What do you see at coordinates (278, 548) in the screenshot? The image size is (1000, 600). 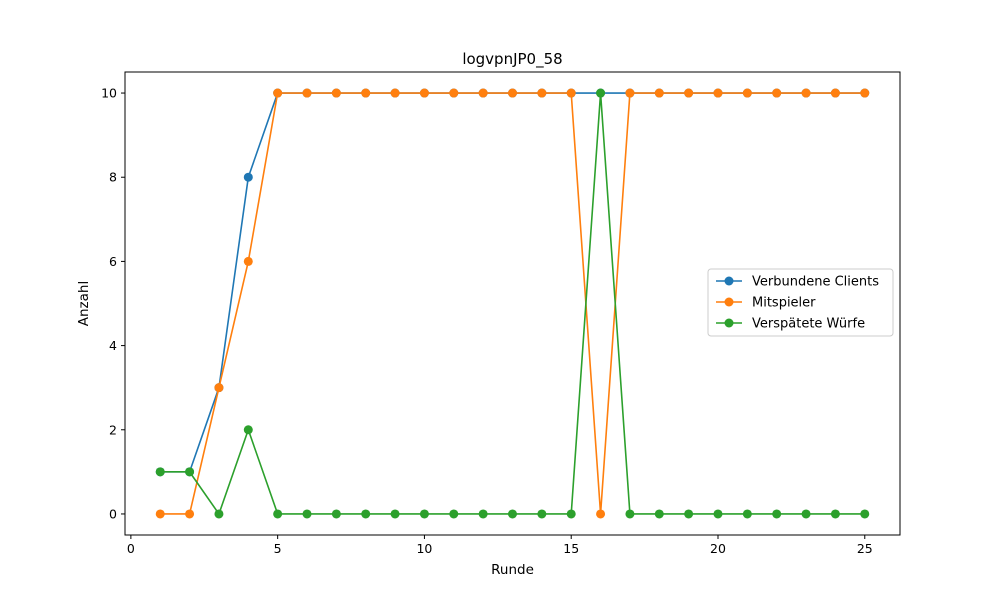 I see `x-tick-label: 5` at bounding box center [278, 548].